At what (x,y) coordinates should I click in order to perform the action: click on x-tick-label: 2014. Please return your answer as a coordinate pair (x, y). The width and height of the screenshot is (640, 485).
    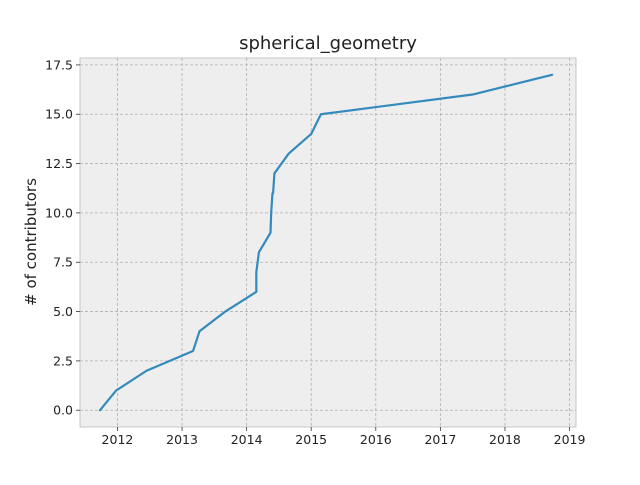
    Looking at the image, I should click on (247, 439).